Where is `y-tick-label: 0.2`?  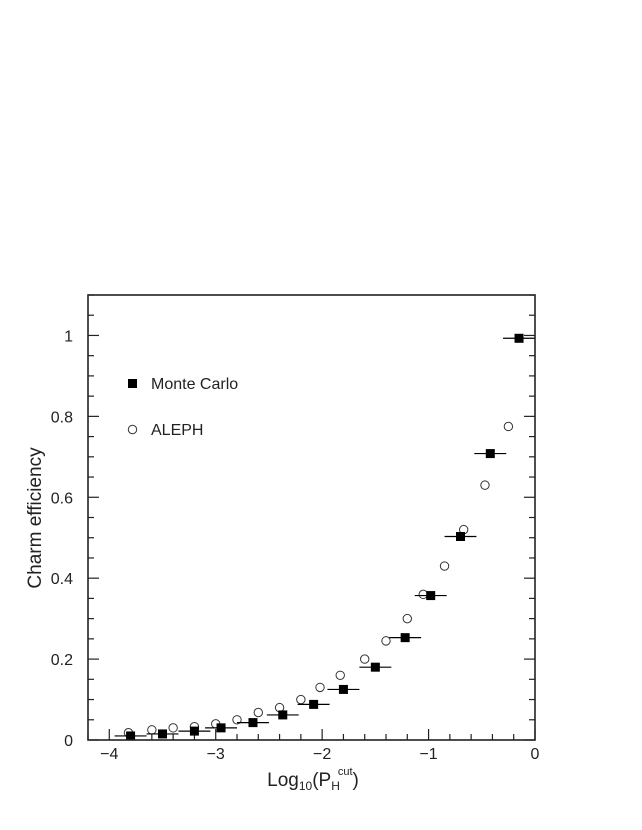 y-tick-label: 0.2 is located at coordinates (62, 660).